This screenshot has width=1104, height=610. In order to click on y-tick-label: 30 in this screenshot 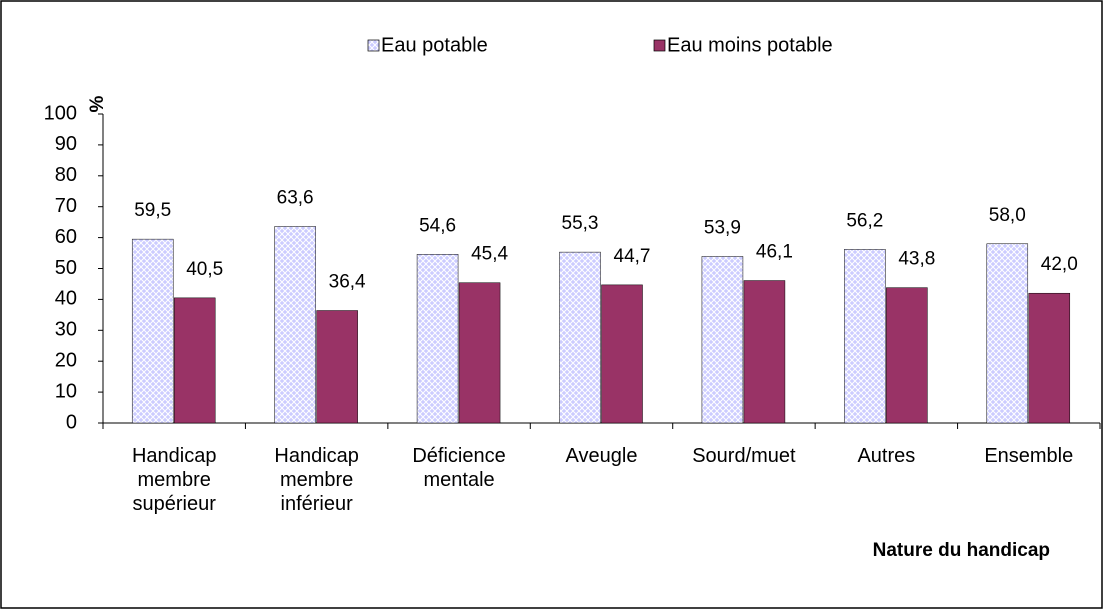, I will do `click(66, 330)`.